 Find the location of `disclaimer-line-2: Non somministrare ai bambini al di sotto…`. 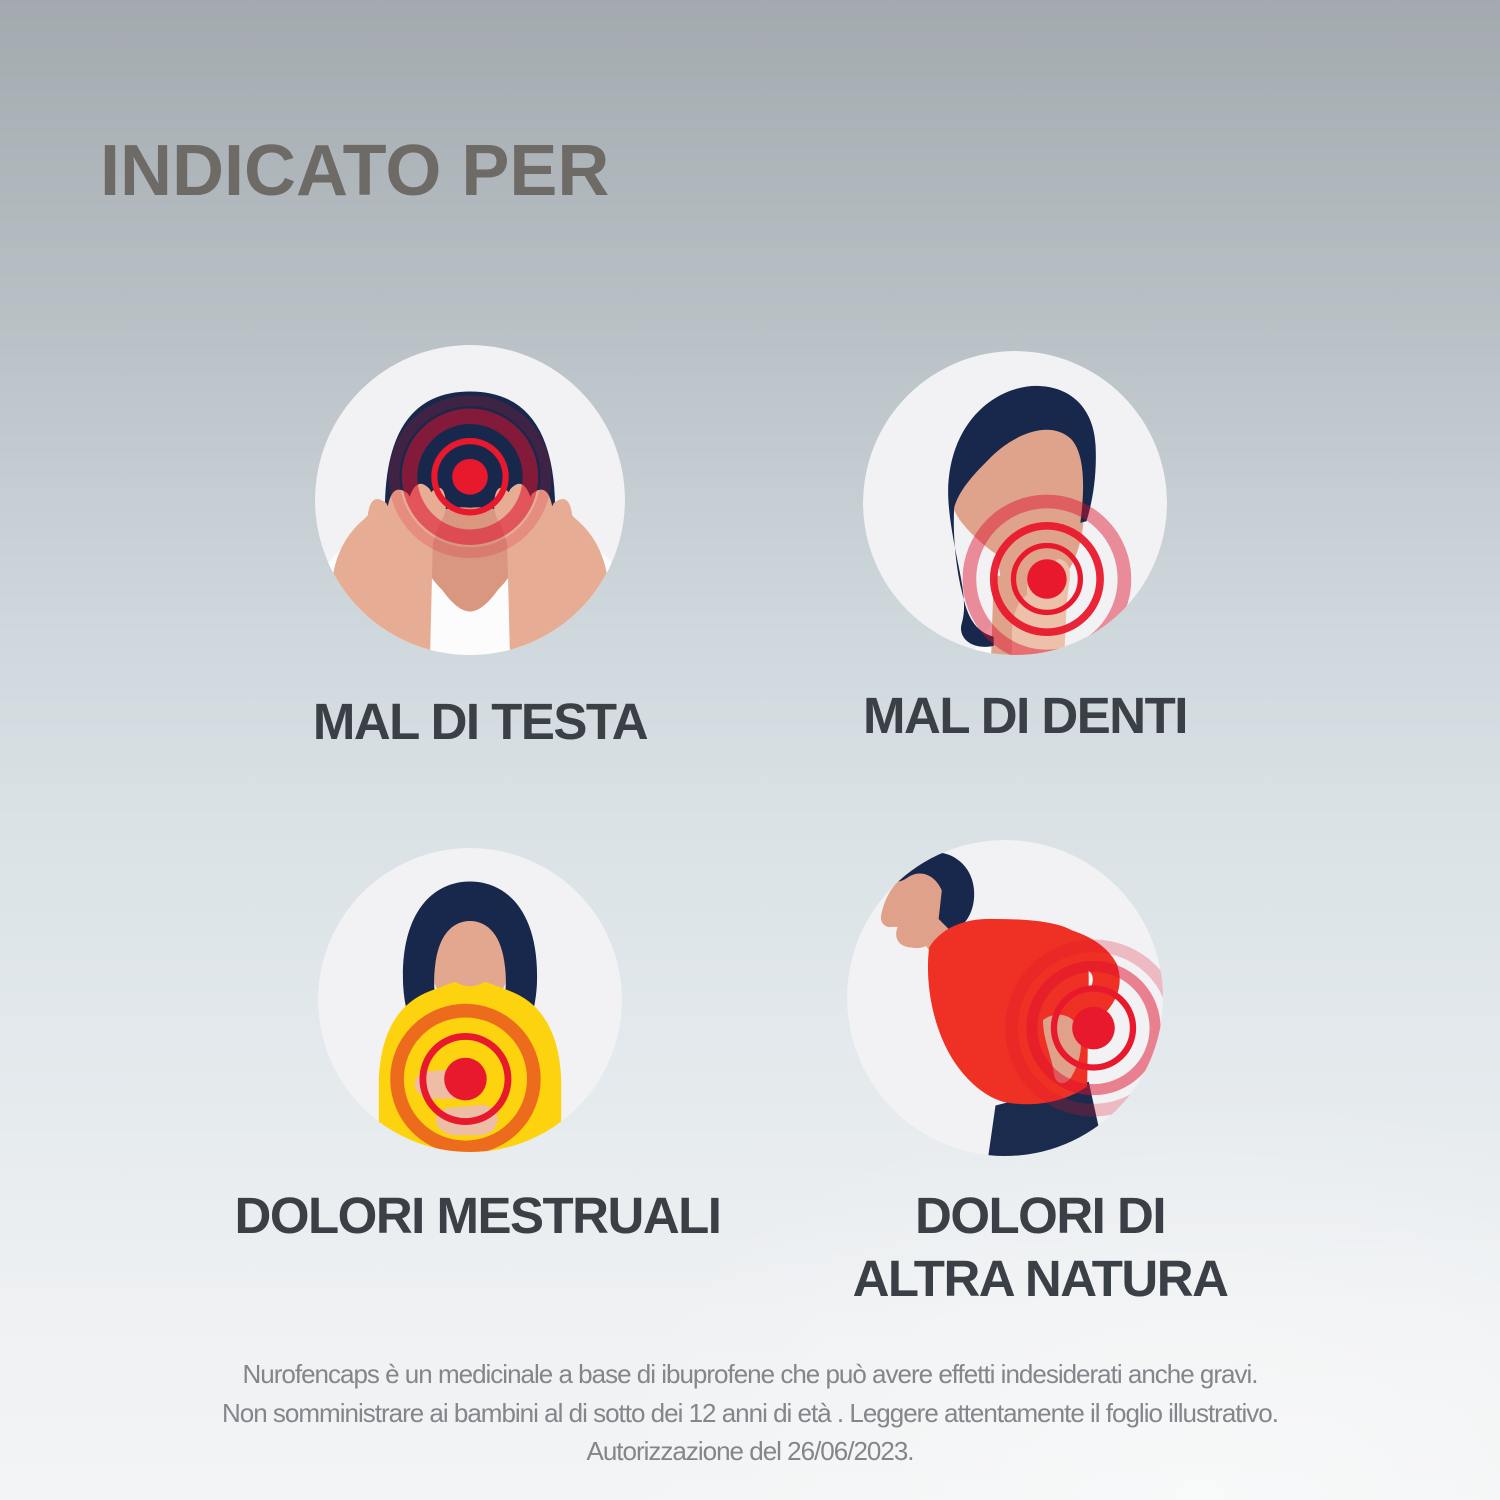

disclaimer-line-2: Non somministrare ai bambini al di sotto… is located at coordinates (750, 1412).